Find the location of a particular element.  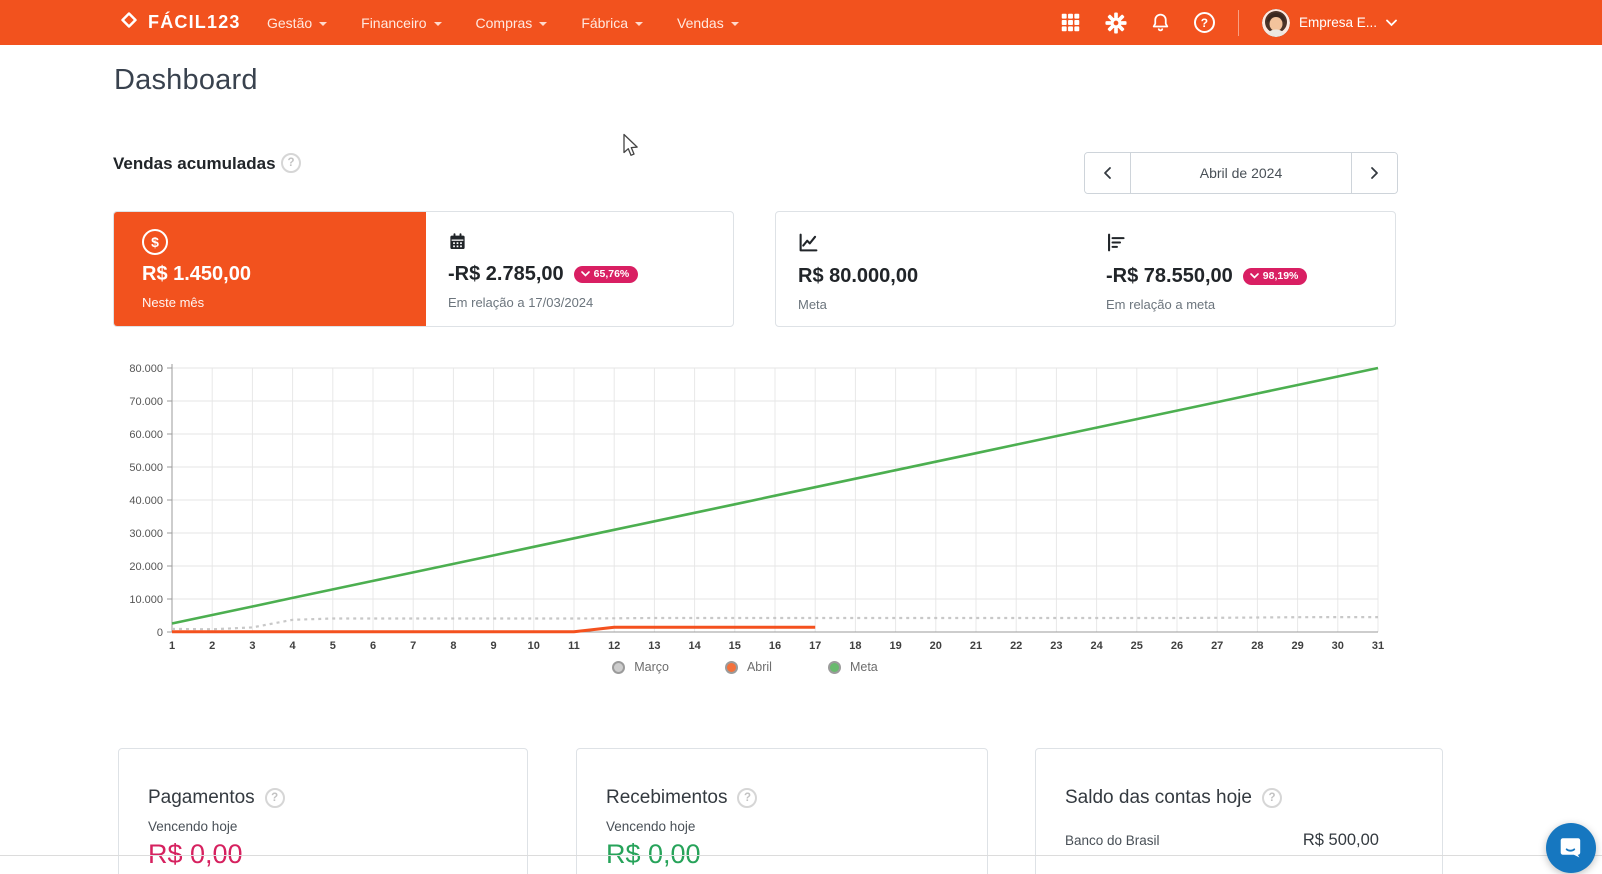

receipts-title: Recebimentos is located at coordinates (667, 797).